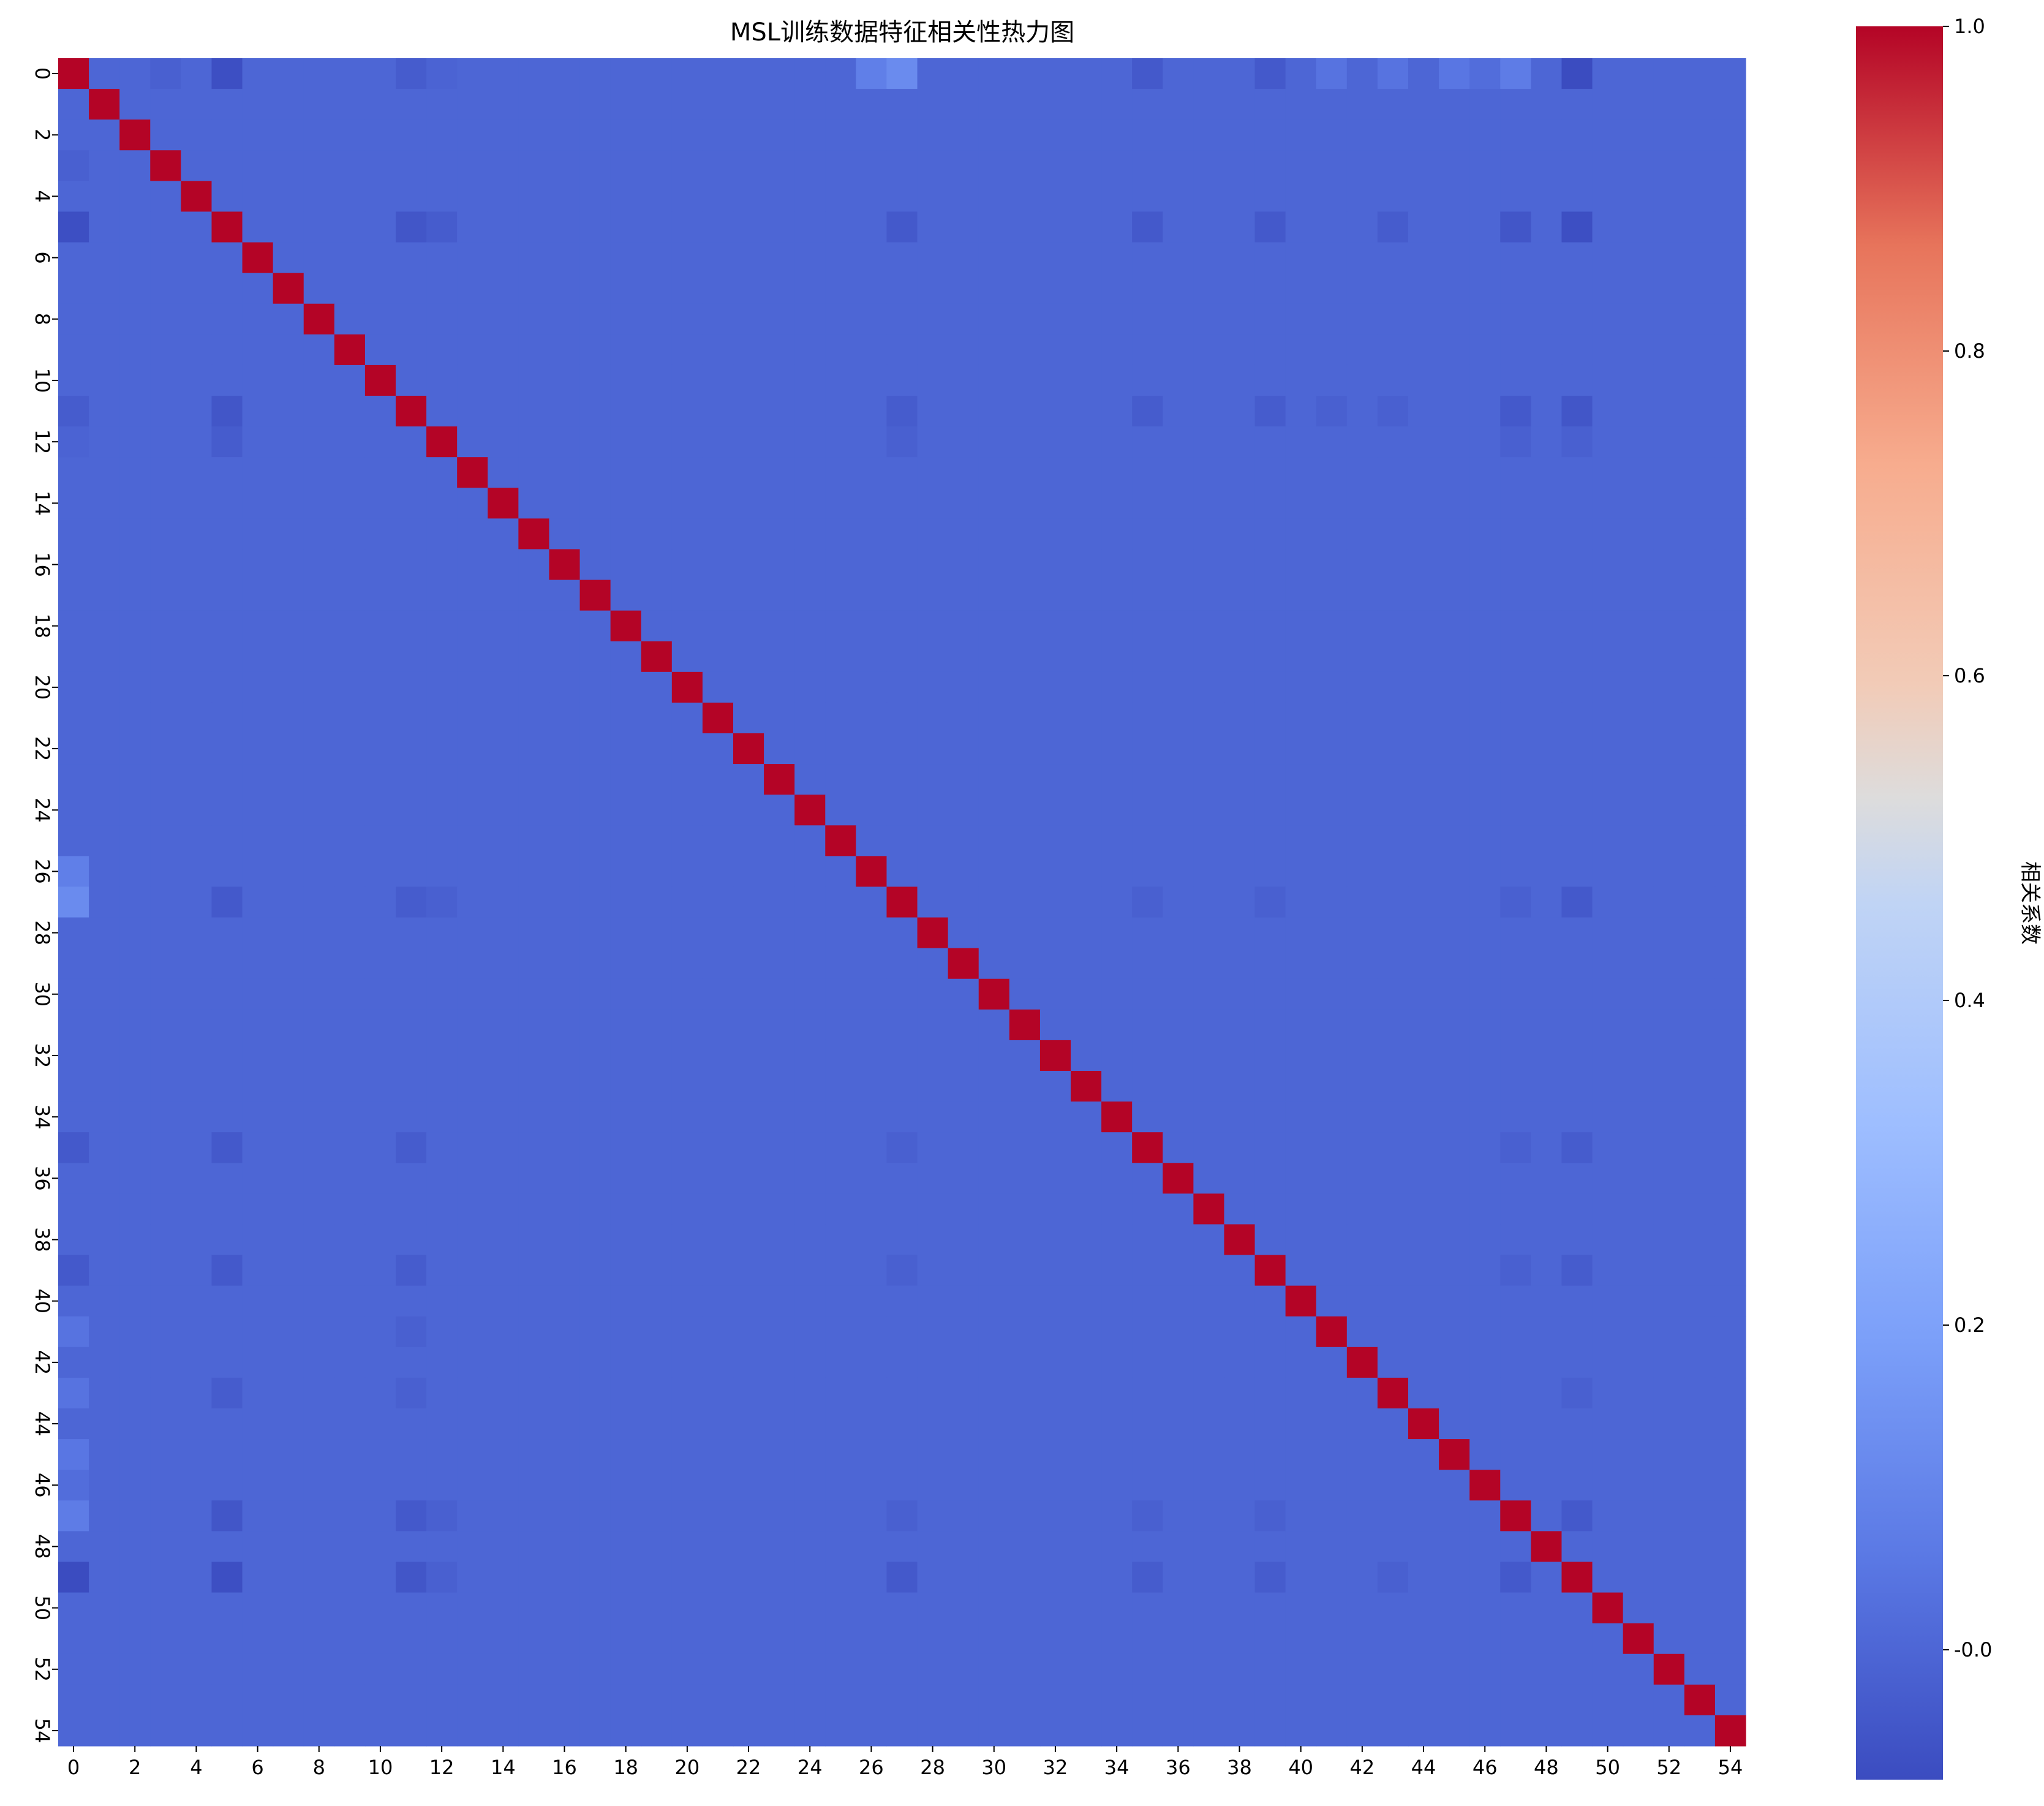 Image resolution: width=2044 pixels, height=1806 pixels. I want to click on y-tick-label: 2, so click(42, 135).